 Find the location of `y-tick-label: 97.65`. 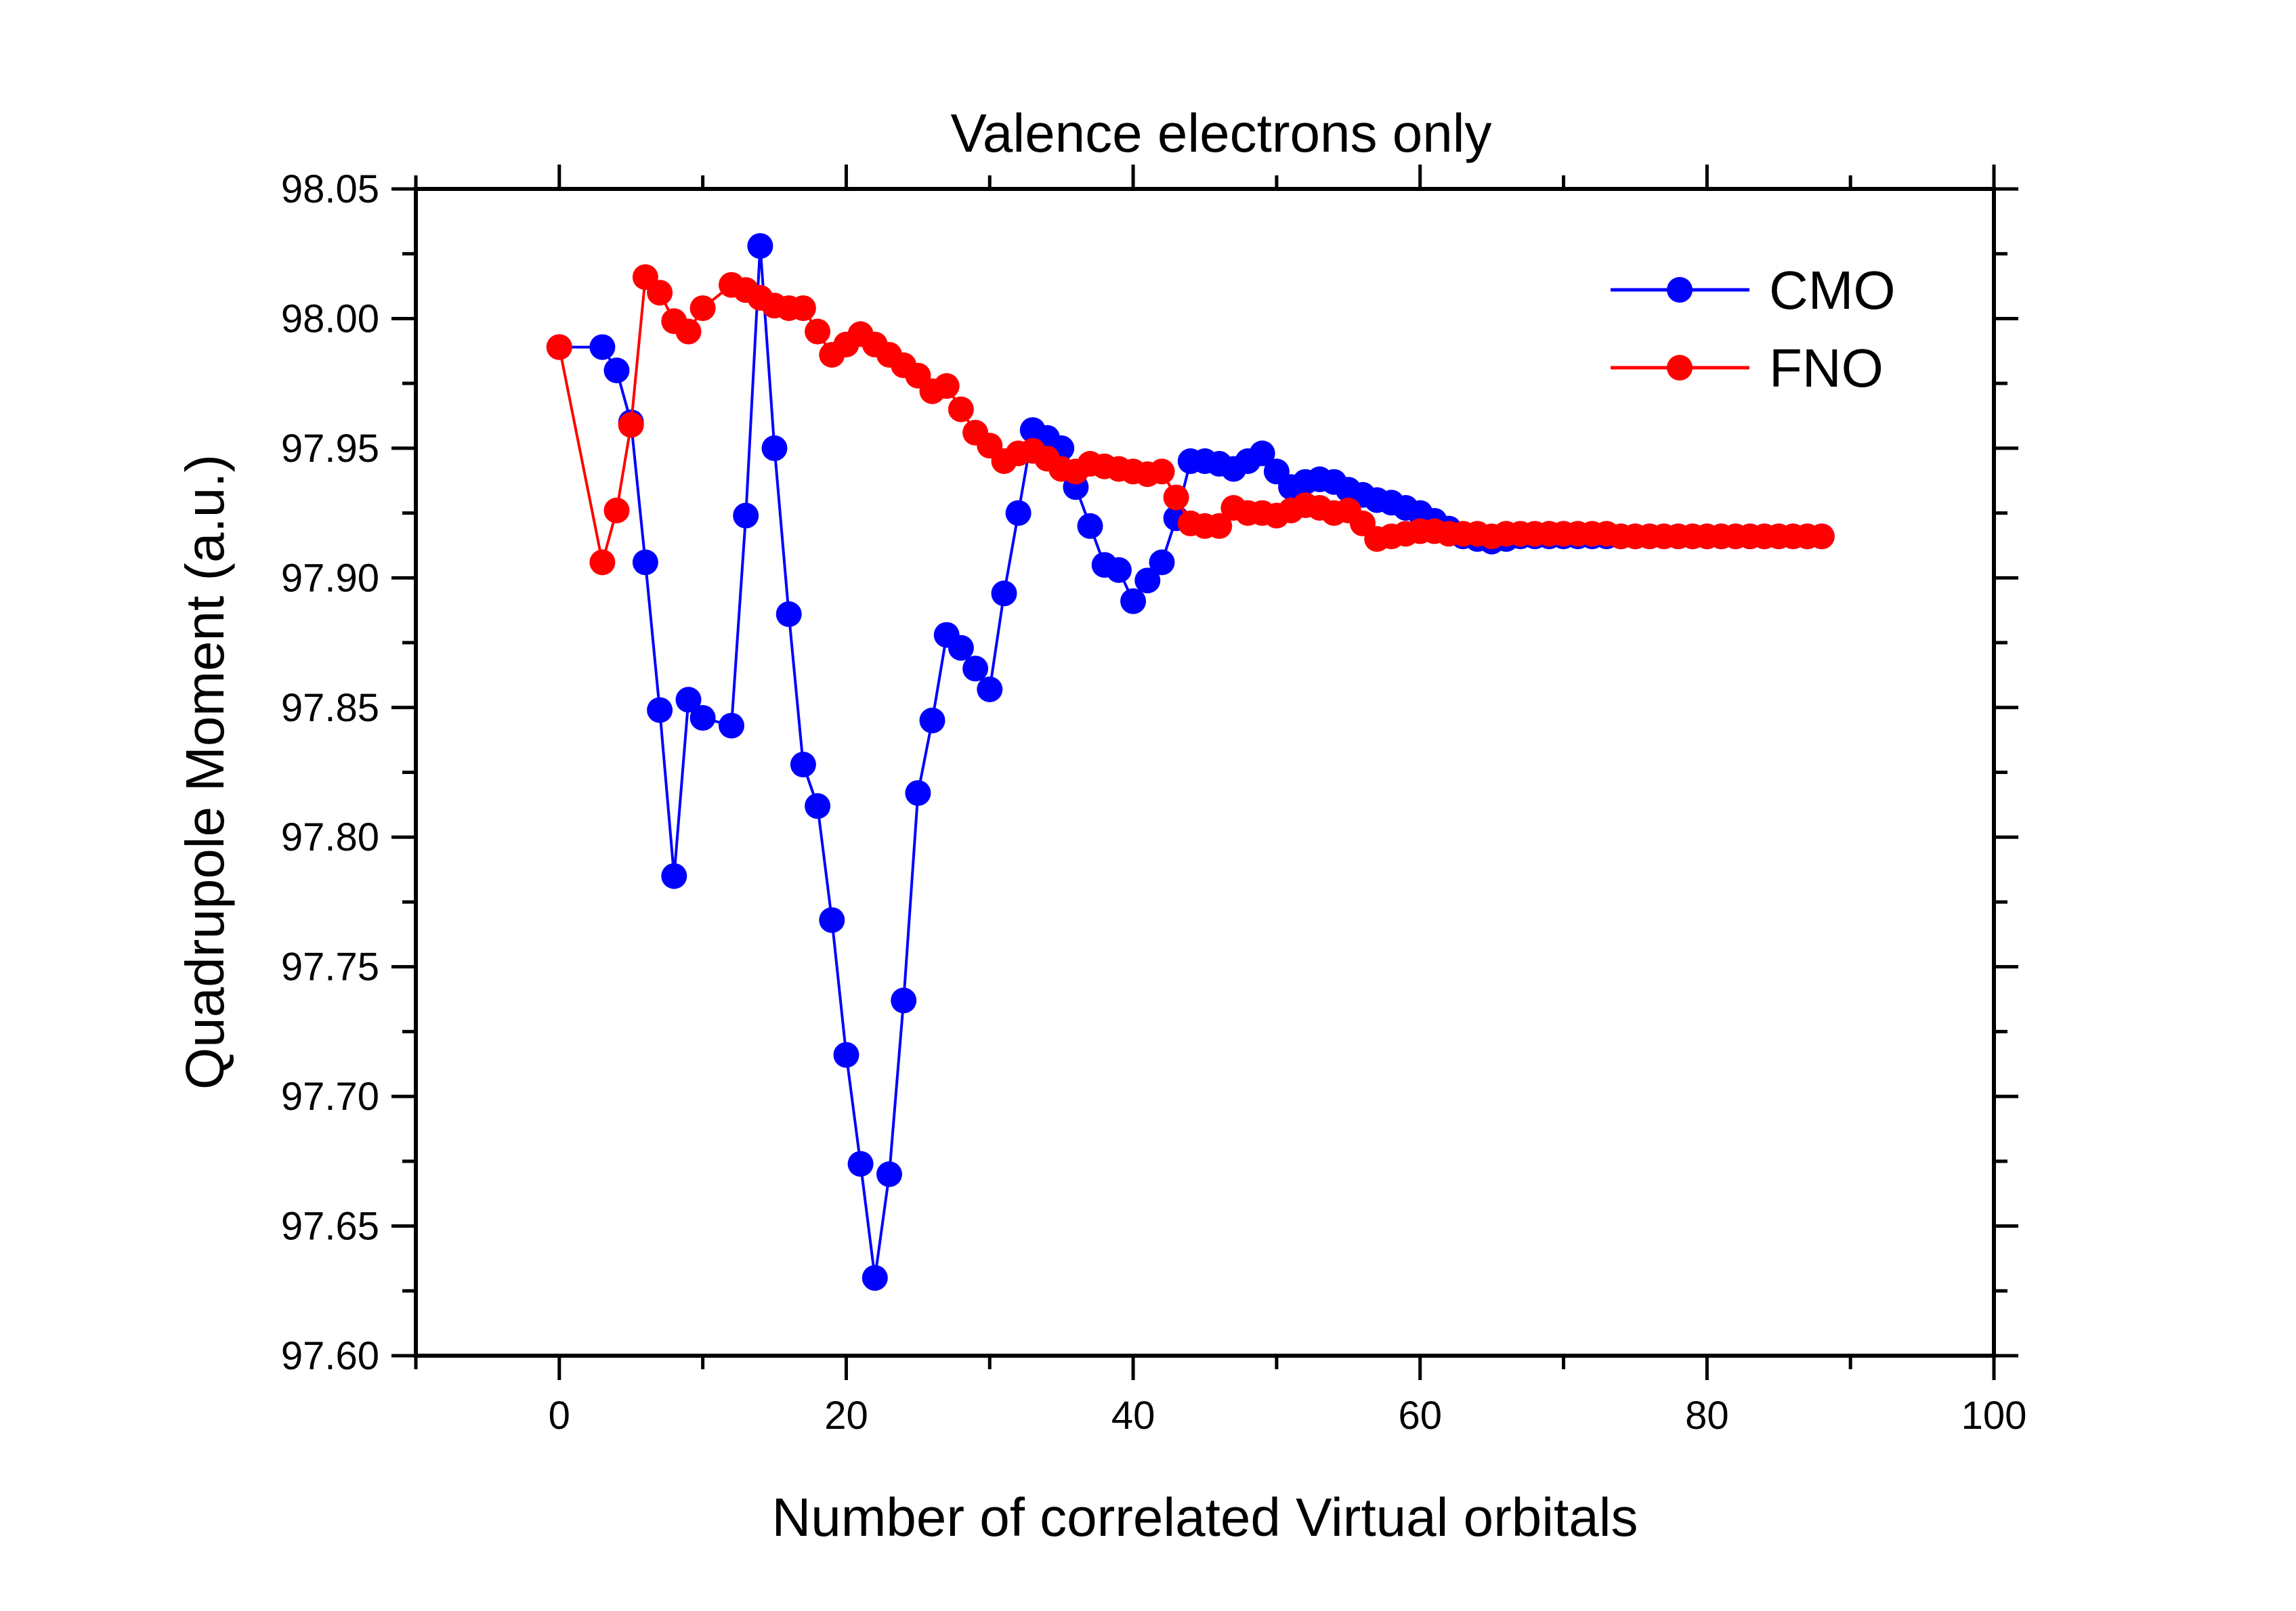

y-tick-label: 97.65 is located at coordinates (330, 1227).